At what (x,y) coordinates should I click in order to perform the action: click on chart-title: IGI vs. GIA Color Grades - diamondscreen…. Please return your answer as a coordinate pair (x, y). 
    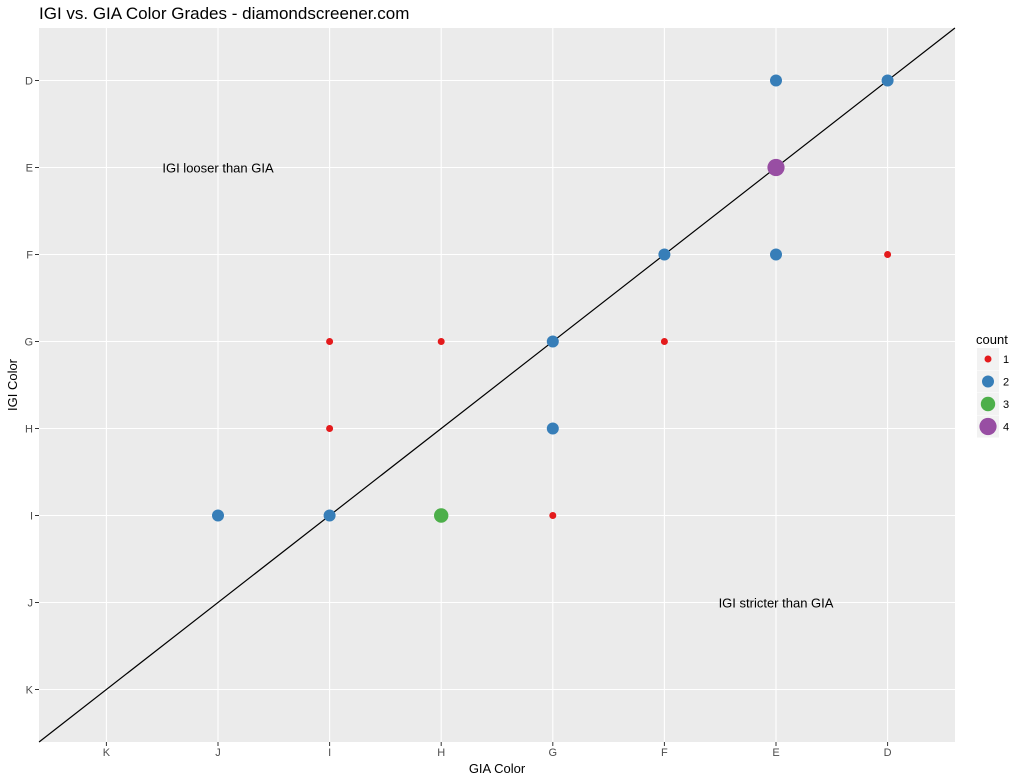
    Looking at the image, I should click on (224, 13).